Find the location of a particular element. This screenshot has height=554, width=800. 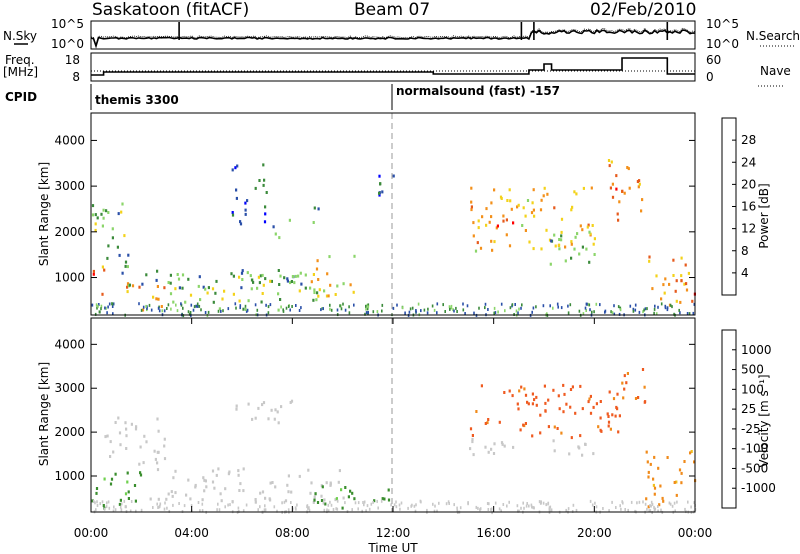

cpid-segment-2: normalsound (fast) -157 is located at coordinates (478, 91).